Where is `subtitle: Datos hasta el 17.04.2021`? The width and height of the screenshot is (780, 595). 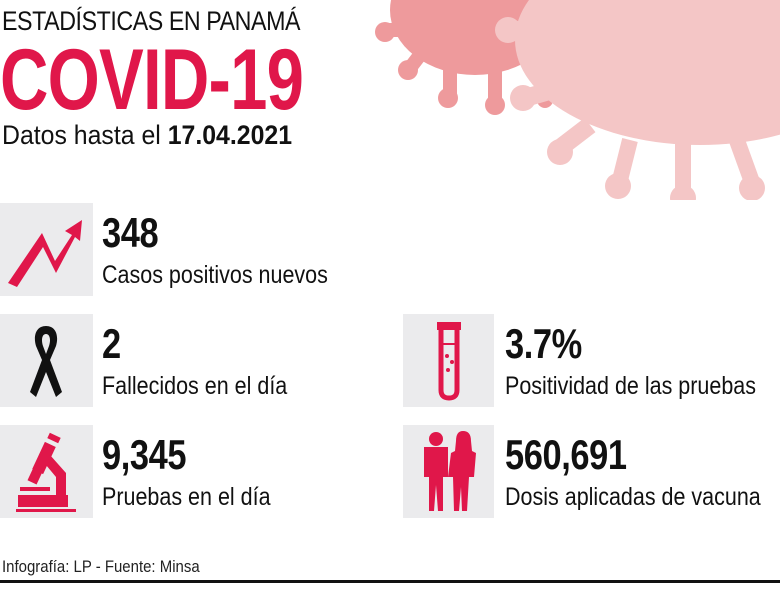
subtitle: Datos hasta el 17.04.2021 is located at coordinates (147, 135).